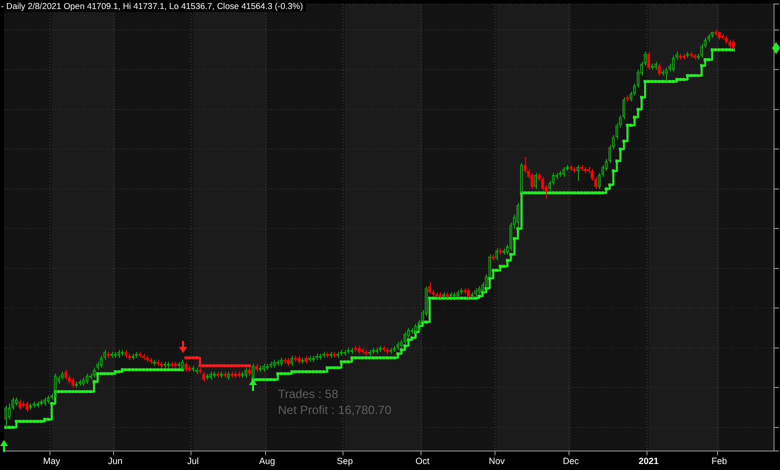 The image size is (780, 470). Describe the element at coordinates (335, 410) in the screenshot. I see `annotation: Net Profit : 16,780.70` at that location.